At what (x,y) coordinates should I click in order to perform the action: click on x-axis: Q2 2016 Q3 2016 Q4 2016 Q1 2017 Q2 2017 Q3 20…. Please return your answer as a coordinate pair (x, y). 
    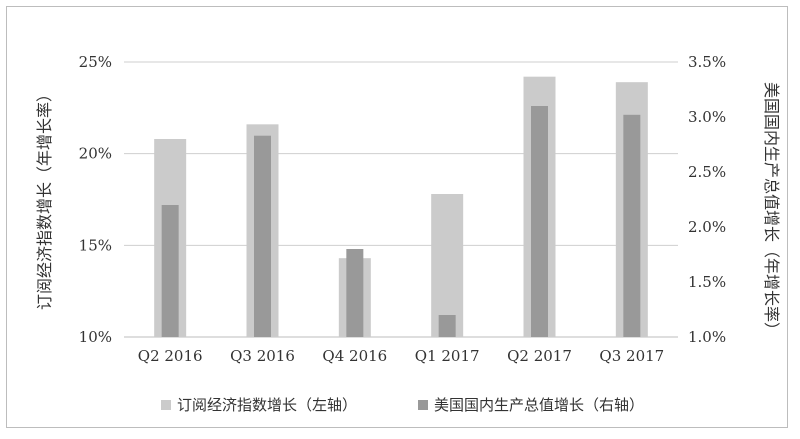
    Looking at the image, I should click on (401, 356).